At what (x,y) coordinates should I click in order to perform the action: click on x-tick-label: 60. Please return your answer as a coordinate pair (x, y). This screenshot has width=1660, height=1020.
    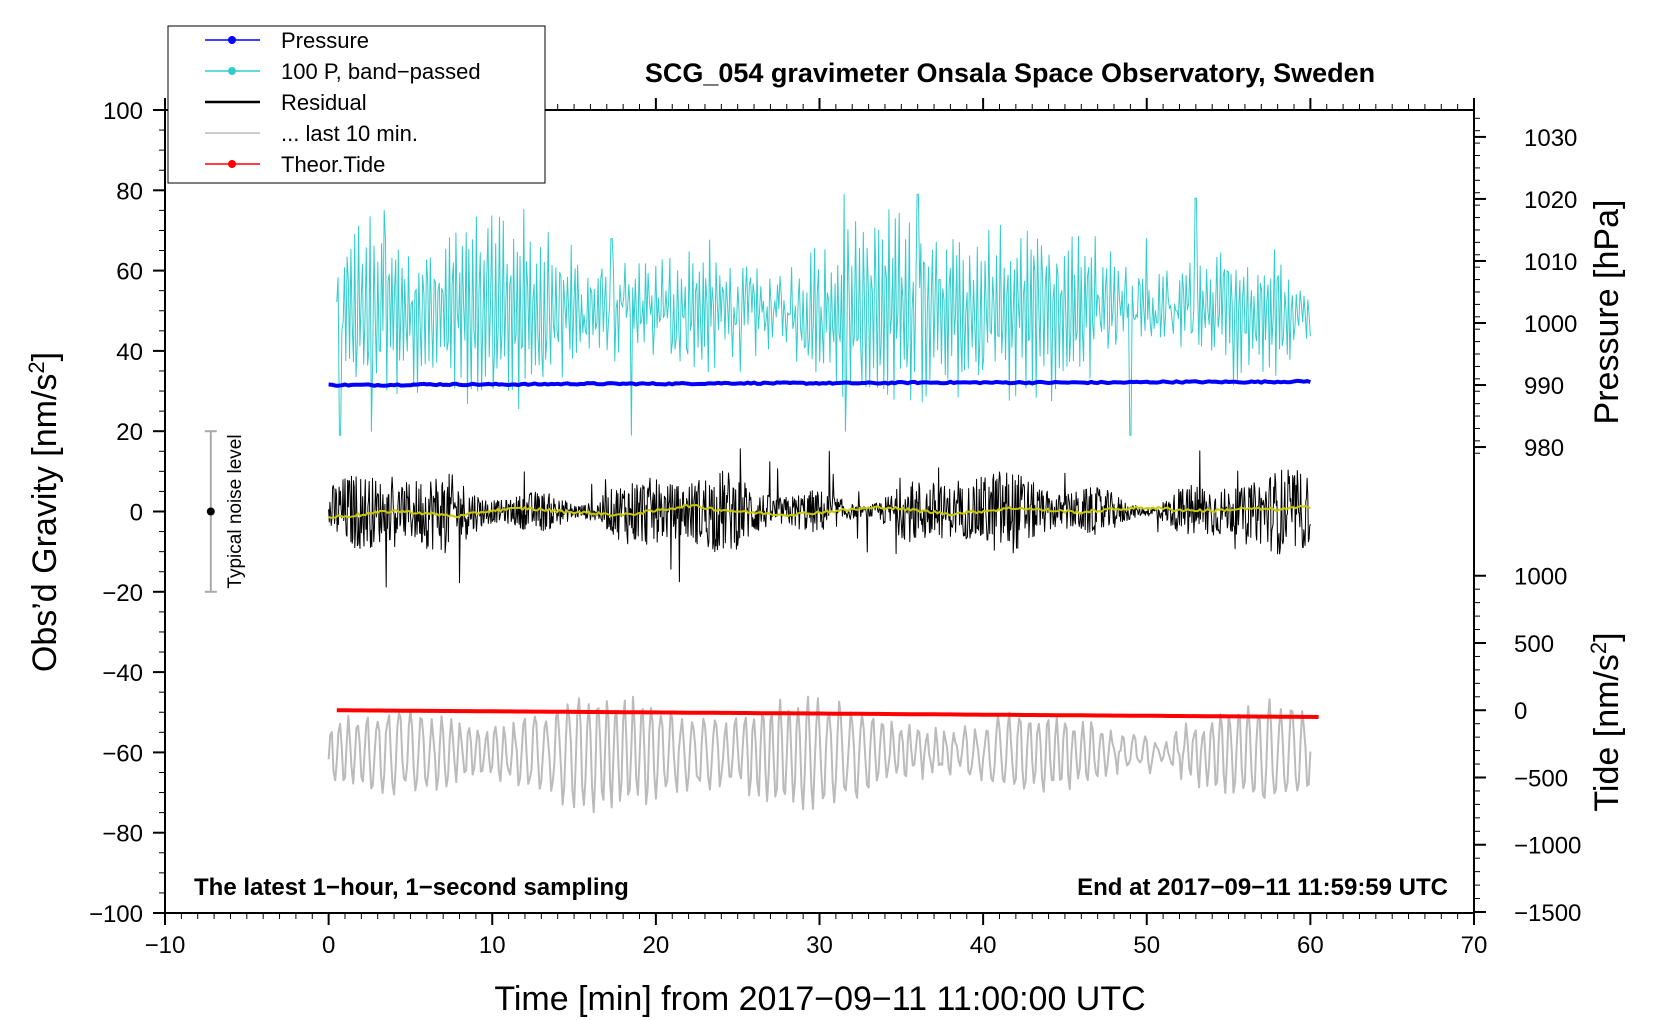
    Looking at the image, I should click on (1310, 945).